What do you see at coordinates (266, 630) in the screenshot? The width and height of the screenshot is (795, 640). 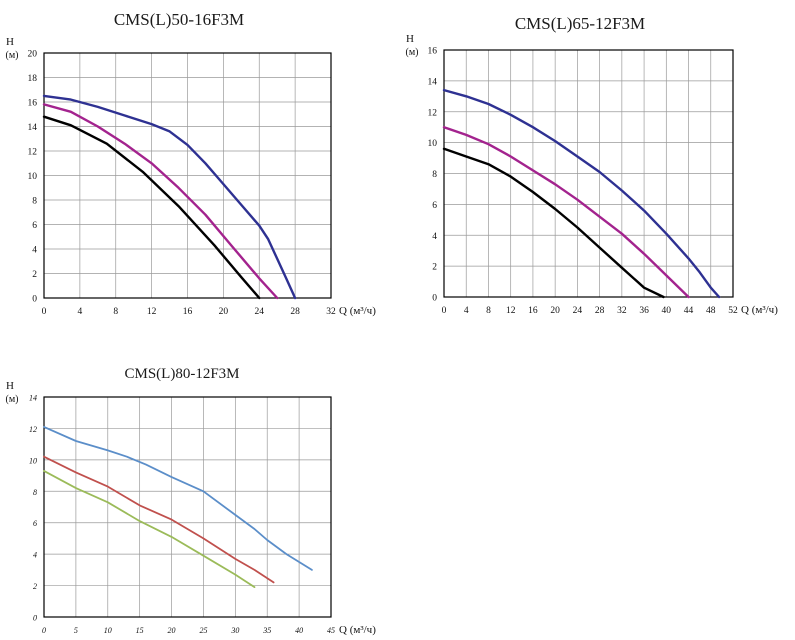 I see `x-tick-label: 35` at bounding box center [266, 630].